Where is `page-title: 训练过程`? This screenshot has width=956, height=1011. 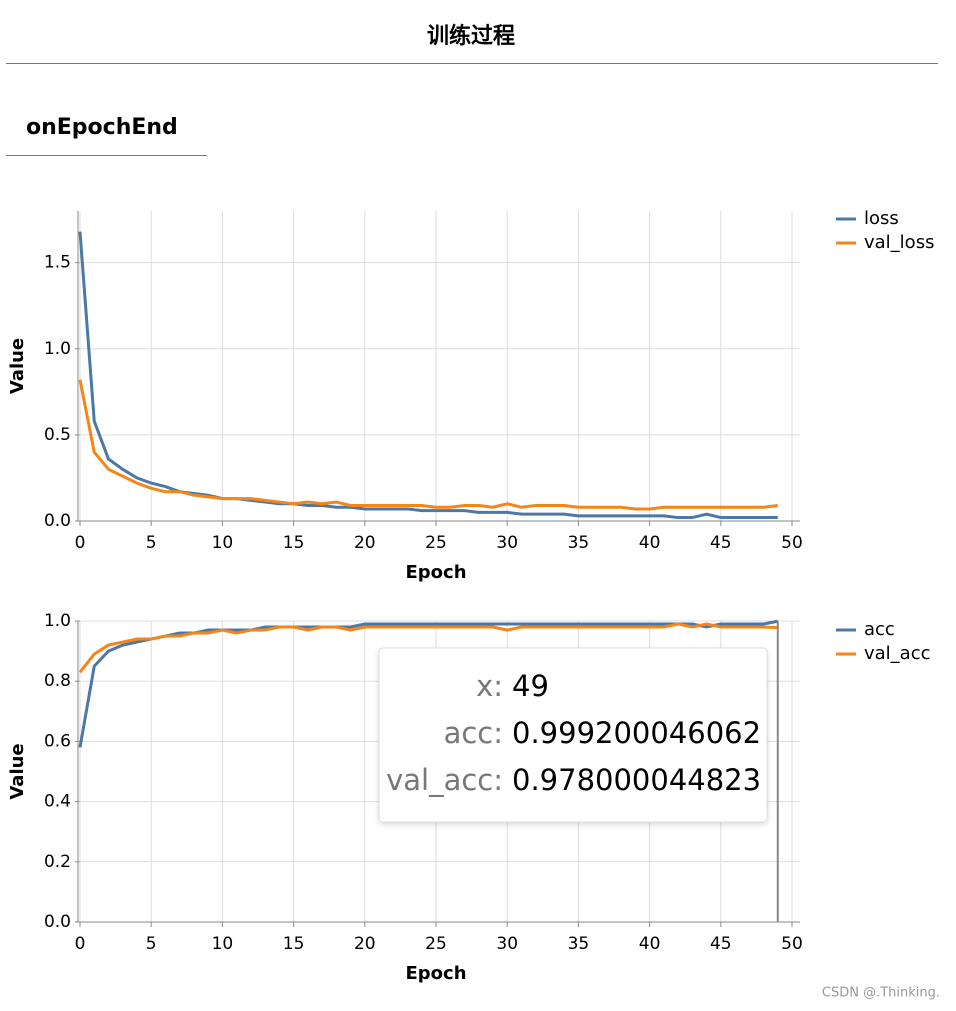
page-title: 训练过程 is located at coordinates (471, 36).